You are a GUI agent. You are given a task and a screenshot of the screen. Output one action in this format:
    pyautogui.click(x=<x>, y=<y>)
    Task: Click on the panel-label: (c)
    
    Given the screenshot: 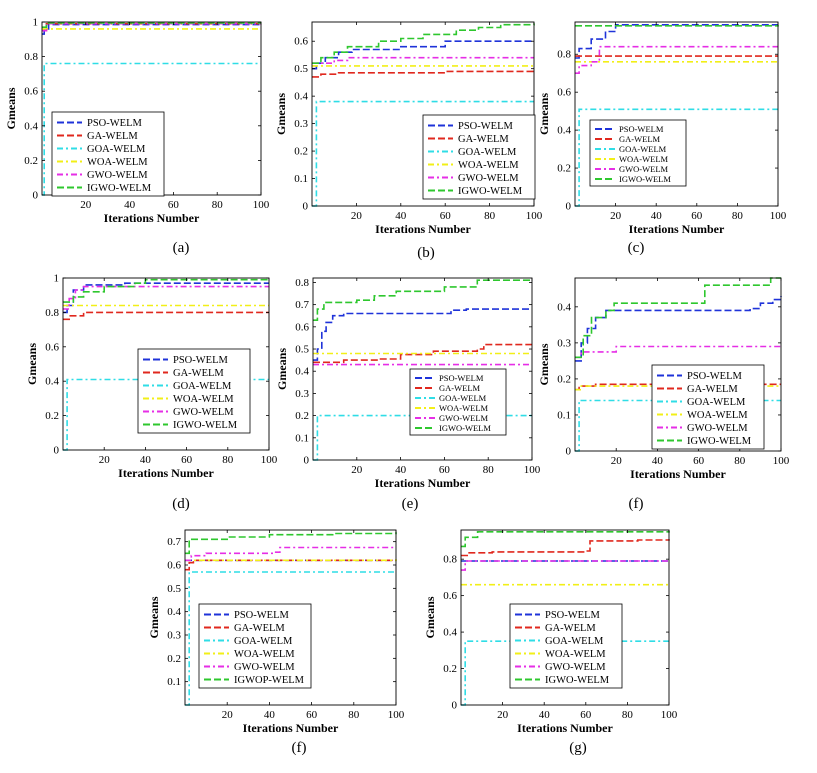 What is the action you would take?
    pyautogui.click(x=636, y=248)
    